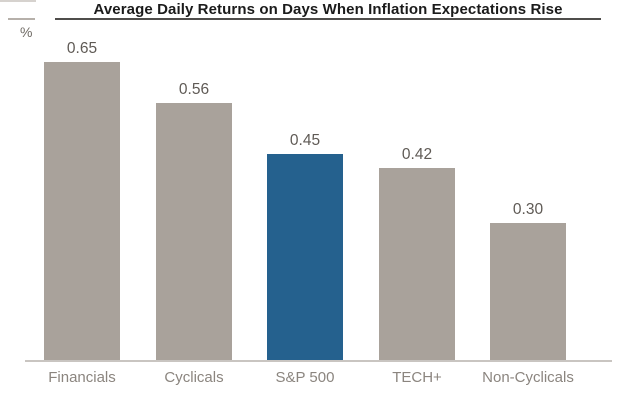  Describe the element at coordinates (26, 32) in the screenshot. I see `y-axis-unit-label: %` at that location.